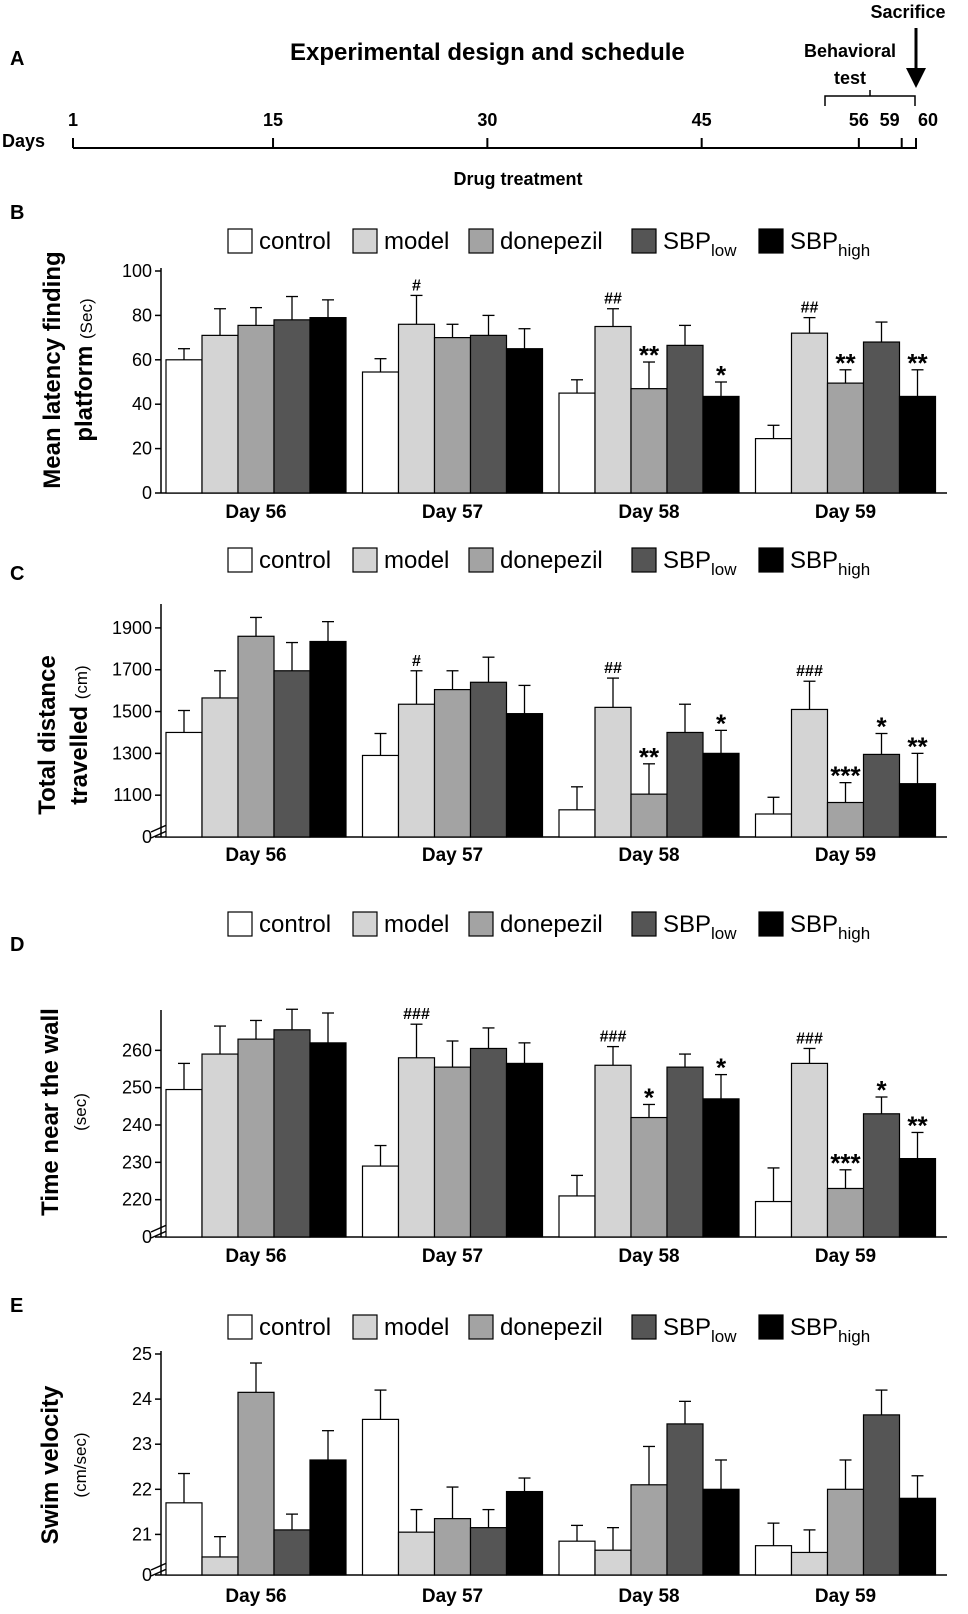 This screenshot has width=968, height=1614. Describe the element at coordinates (702, 120) in the screenshot. I see `timeline-tick-label-45: 45` at that location.